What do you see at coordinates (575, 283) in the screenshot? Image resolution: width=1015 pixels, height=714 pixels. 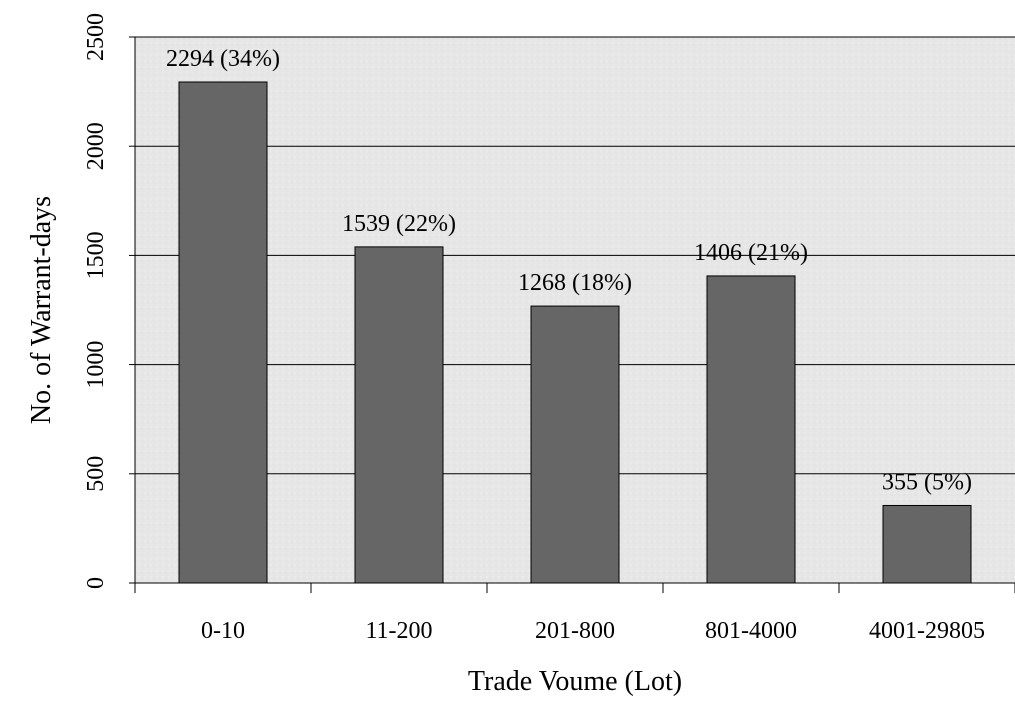 I see `data-label: 1268 (18%)` at bounding box center [575, 283].